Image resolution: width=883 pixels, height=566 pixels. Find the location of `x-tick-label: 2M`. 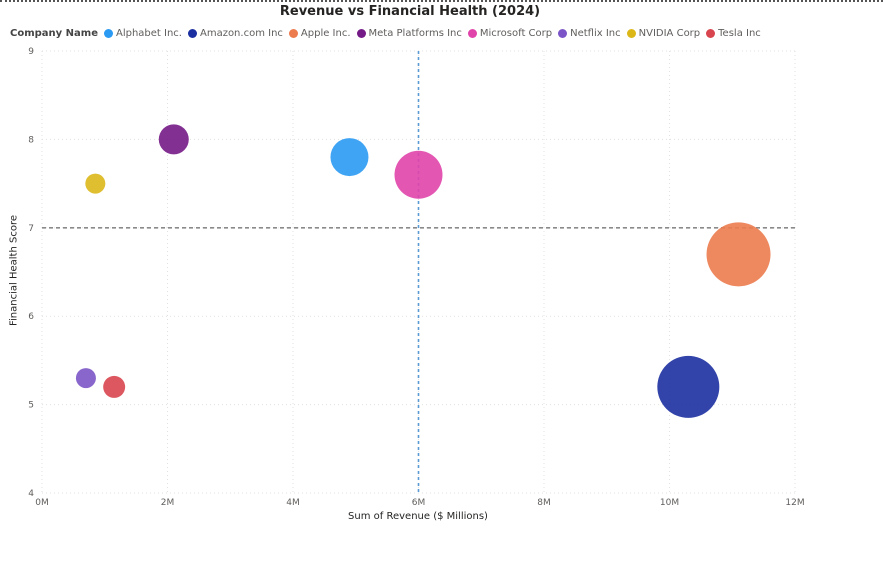

x-tick-label: 2M is located at coordinates (168, 503).